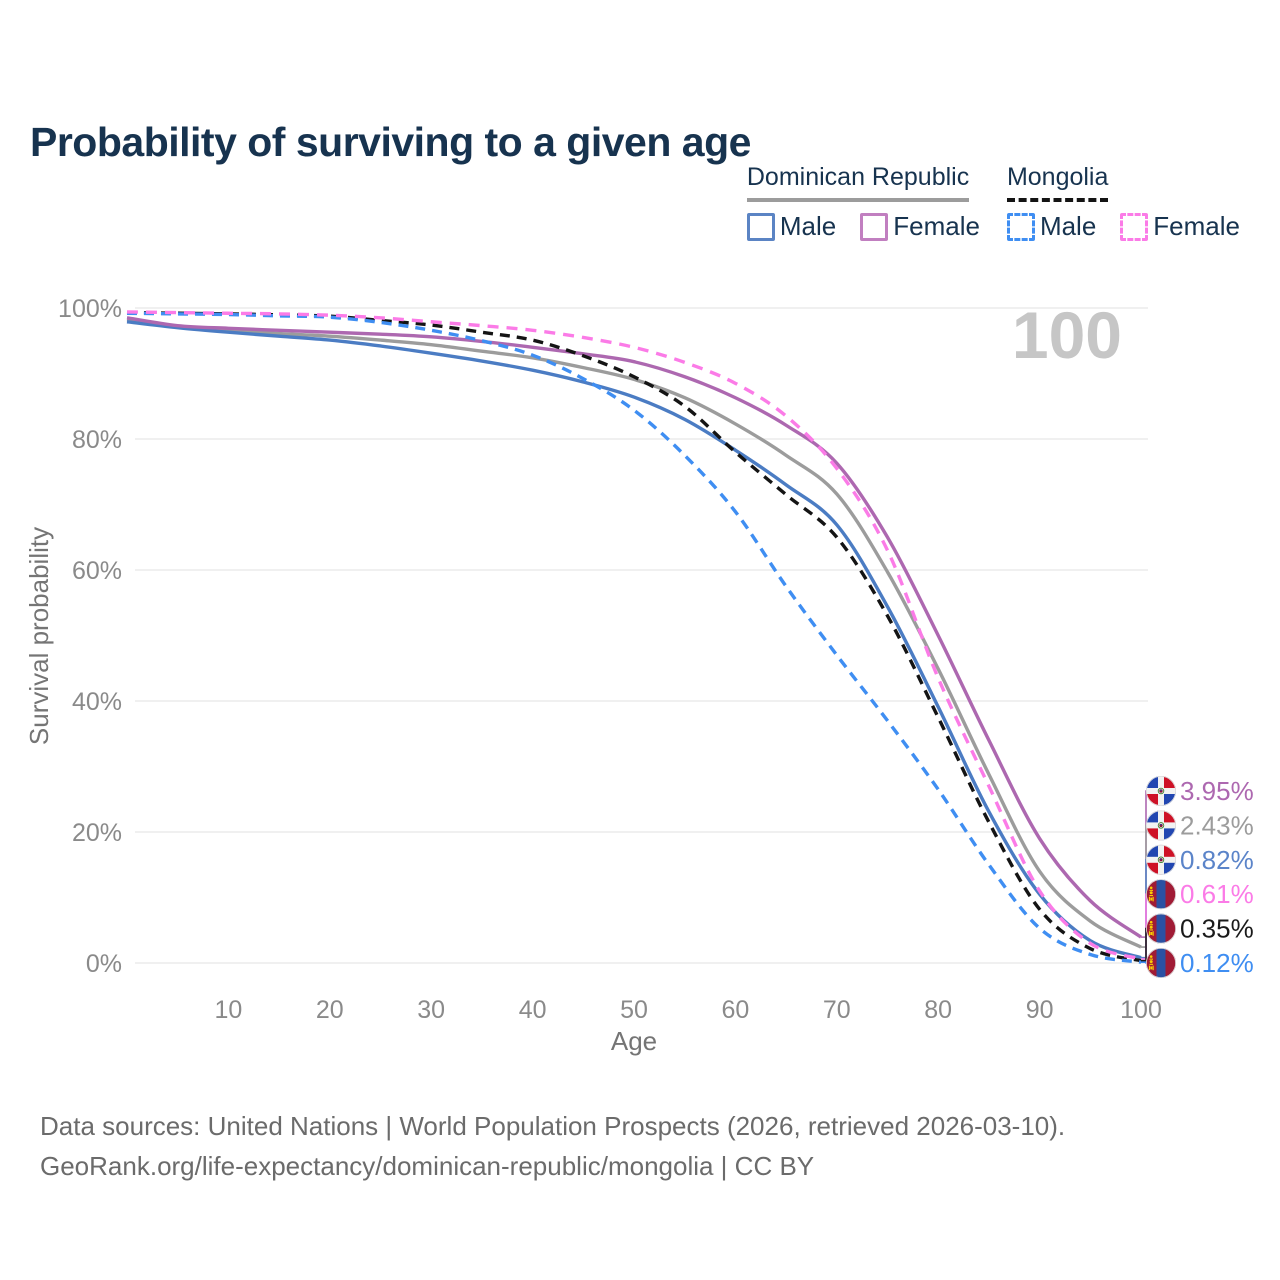 This screenshot has height=1280, width=1280. Describe the element at coordinates (390, 142) in the screenshot. I see `page-title: Probability of surviving to a given age` at that location.